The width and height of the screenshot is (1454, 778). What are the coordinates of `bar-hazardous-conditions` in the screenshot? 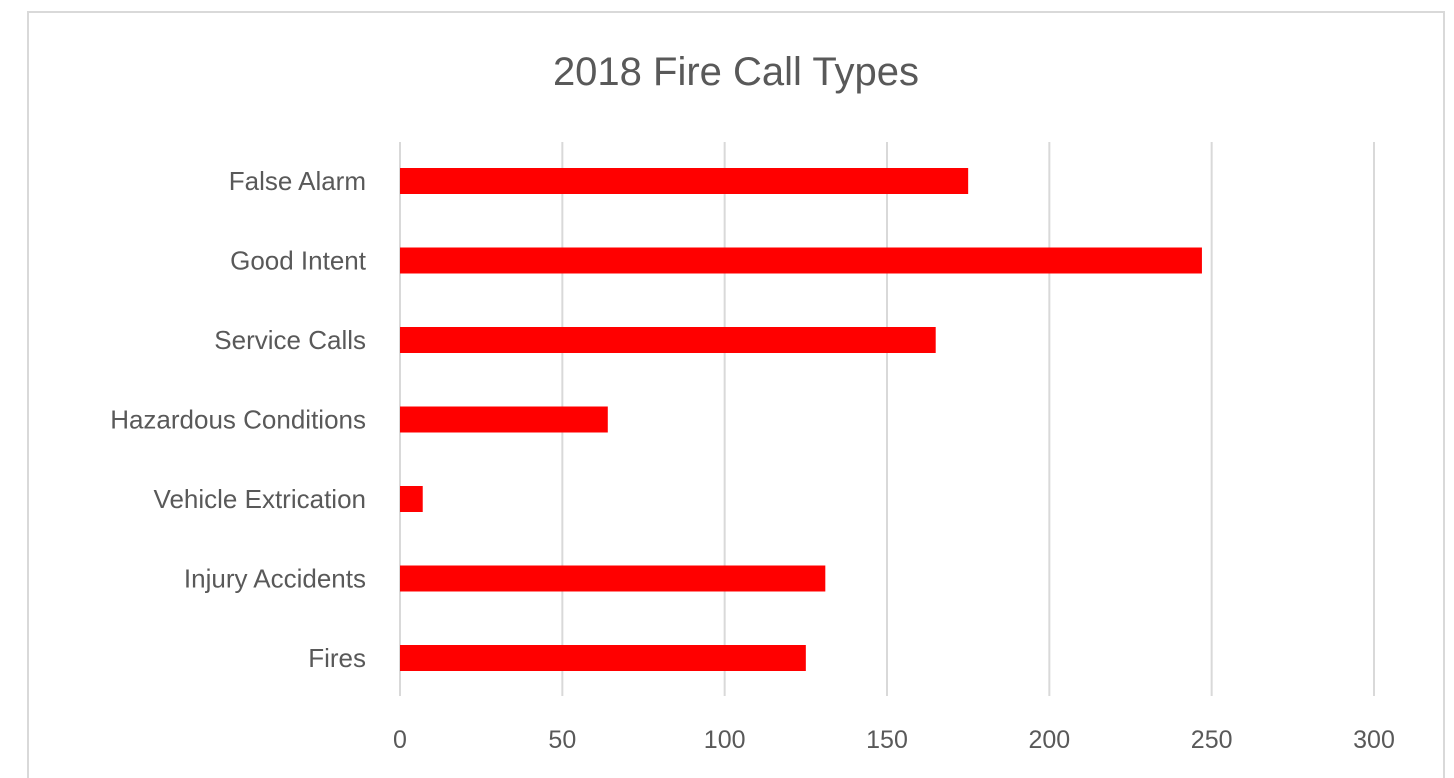 It's located at (504, 419).